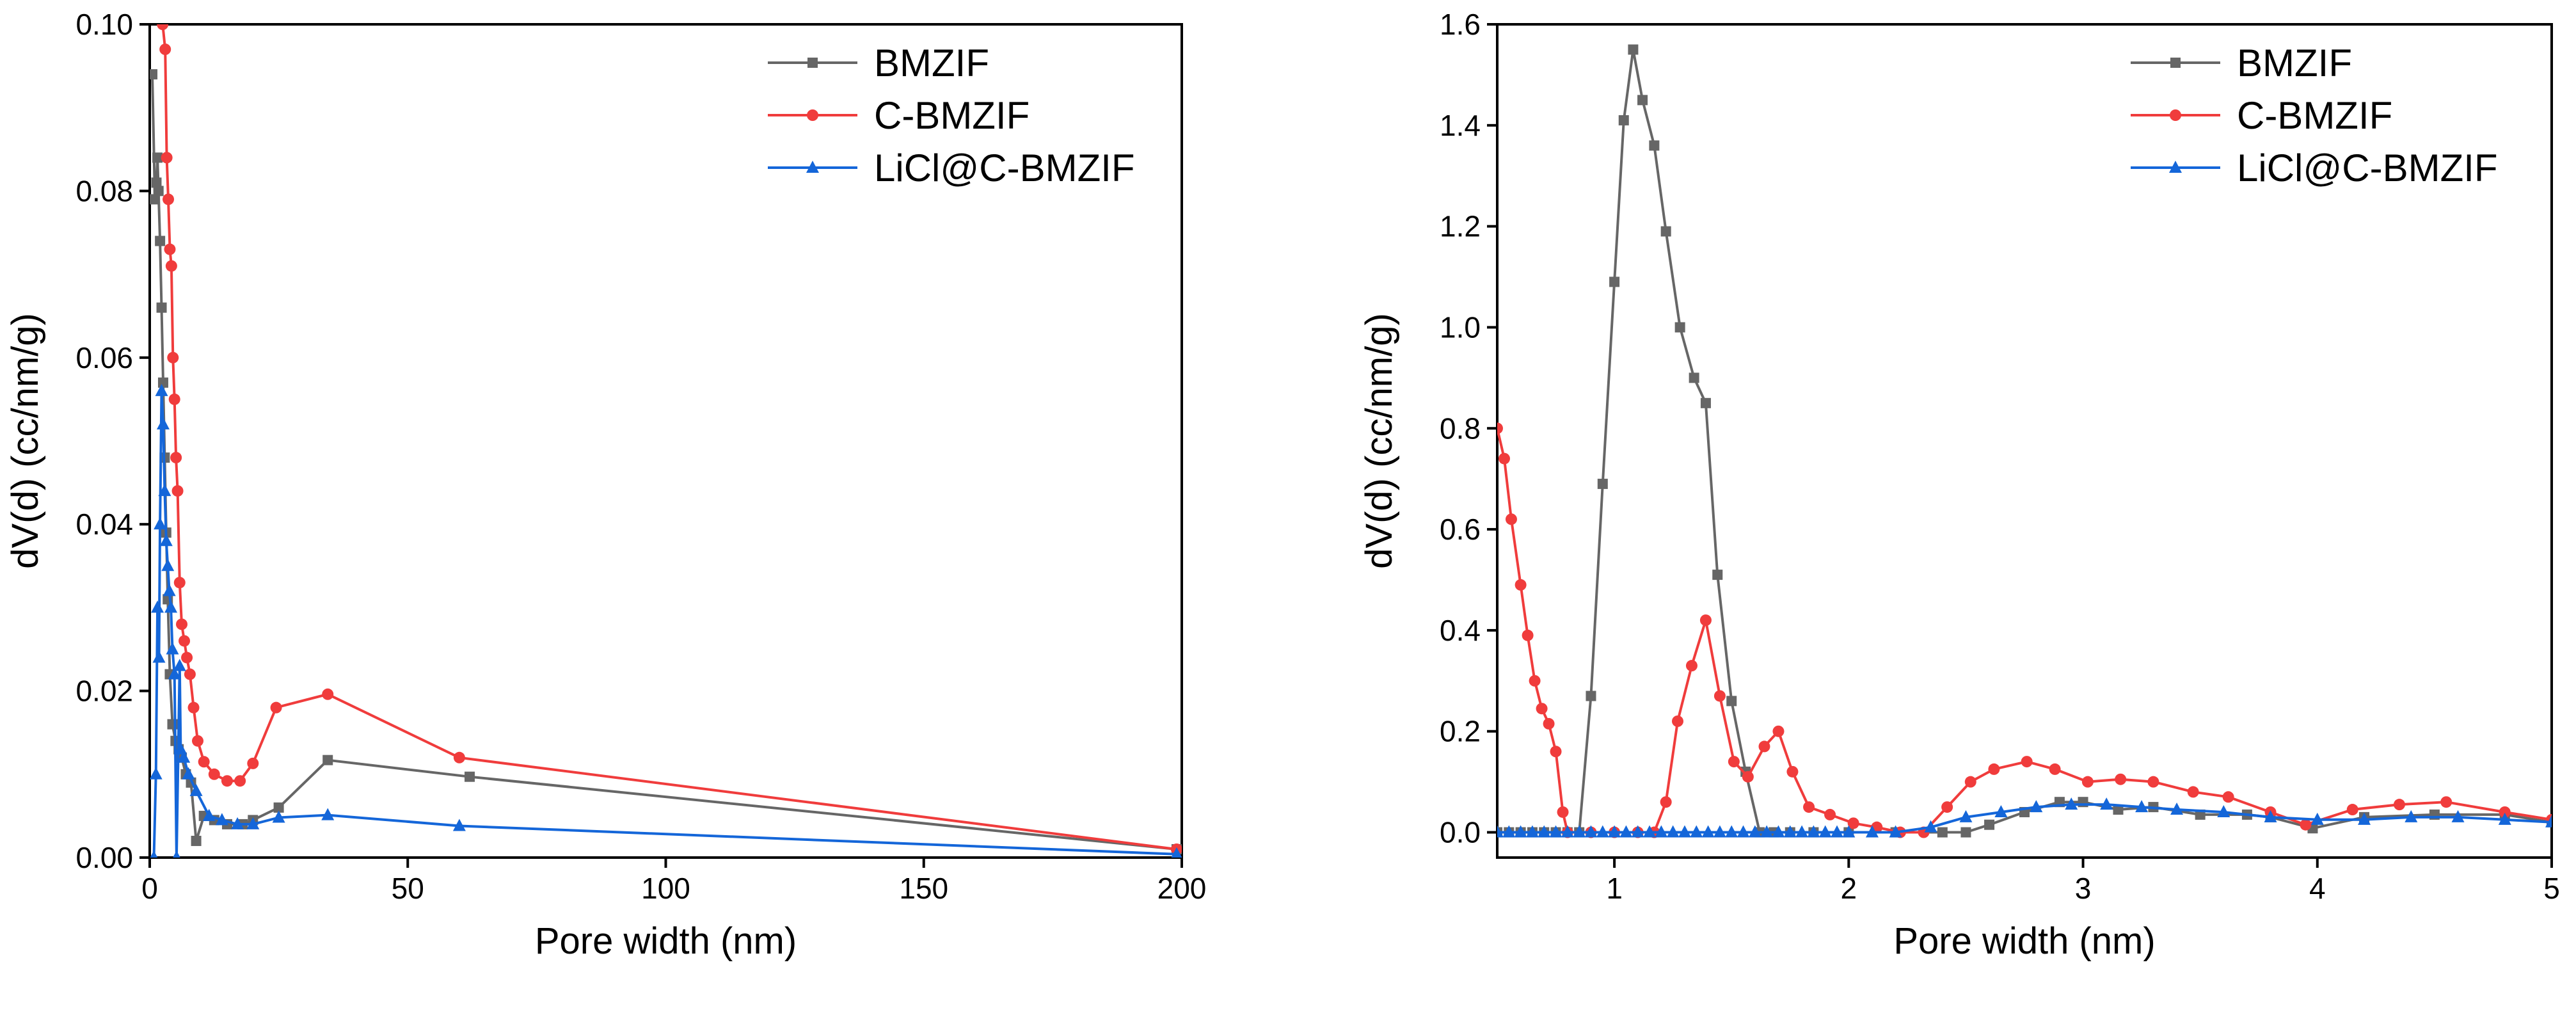 The image size is (2576, 1015). Describe the element at coordinates (105, 857) in the screenshot. I see `y-tick-label: 0.00` at that location.